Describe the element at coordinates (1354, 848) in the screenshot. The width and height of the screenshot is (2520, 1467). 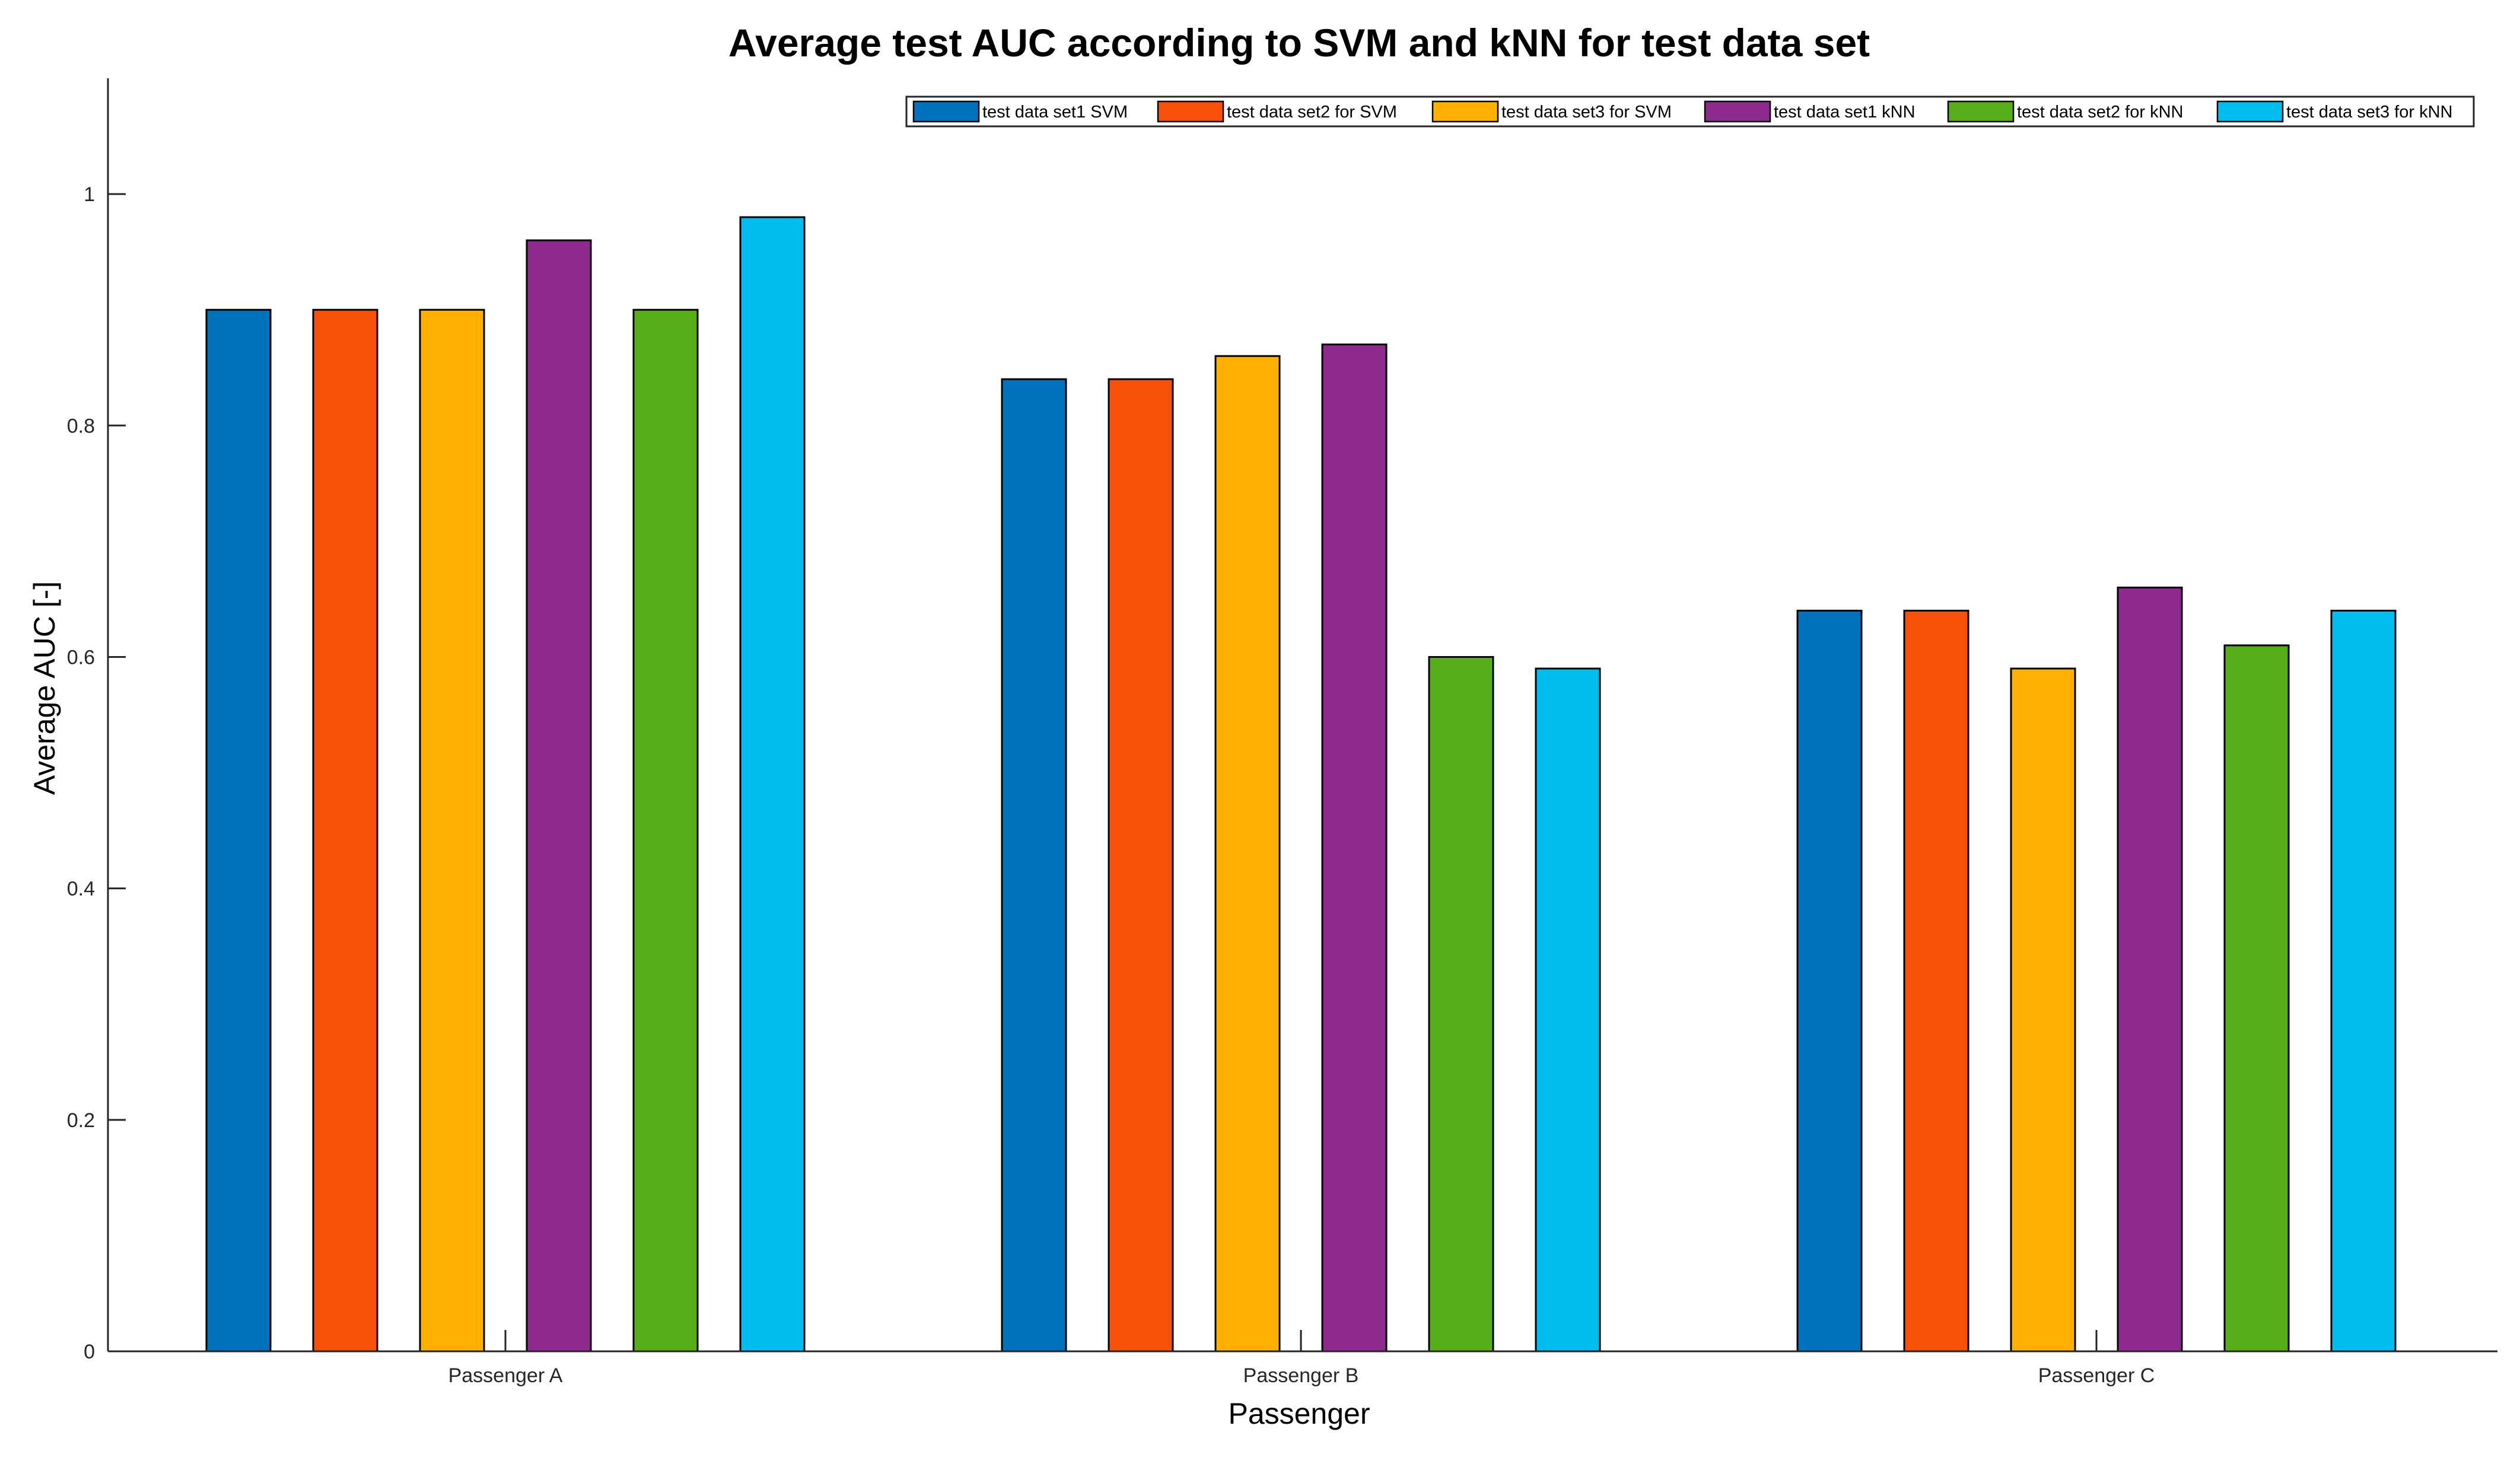
I see `bar-4-passenger-b` at that location.